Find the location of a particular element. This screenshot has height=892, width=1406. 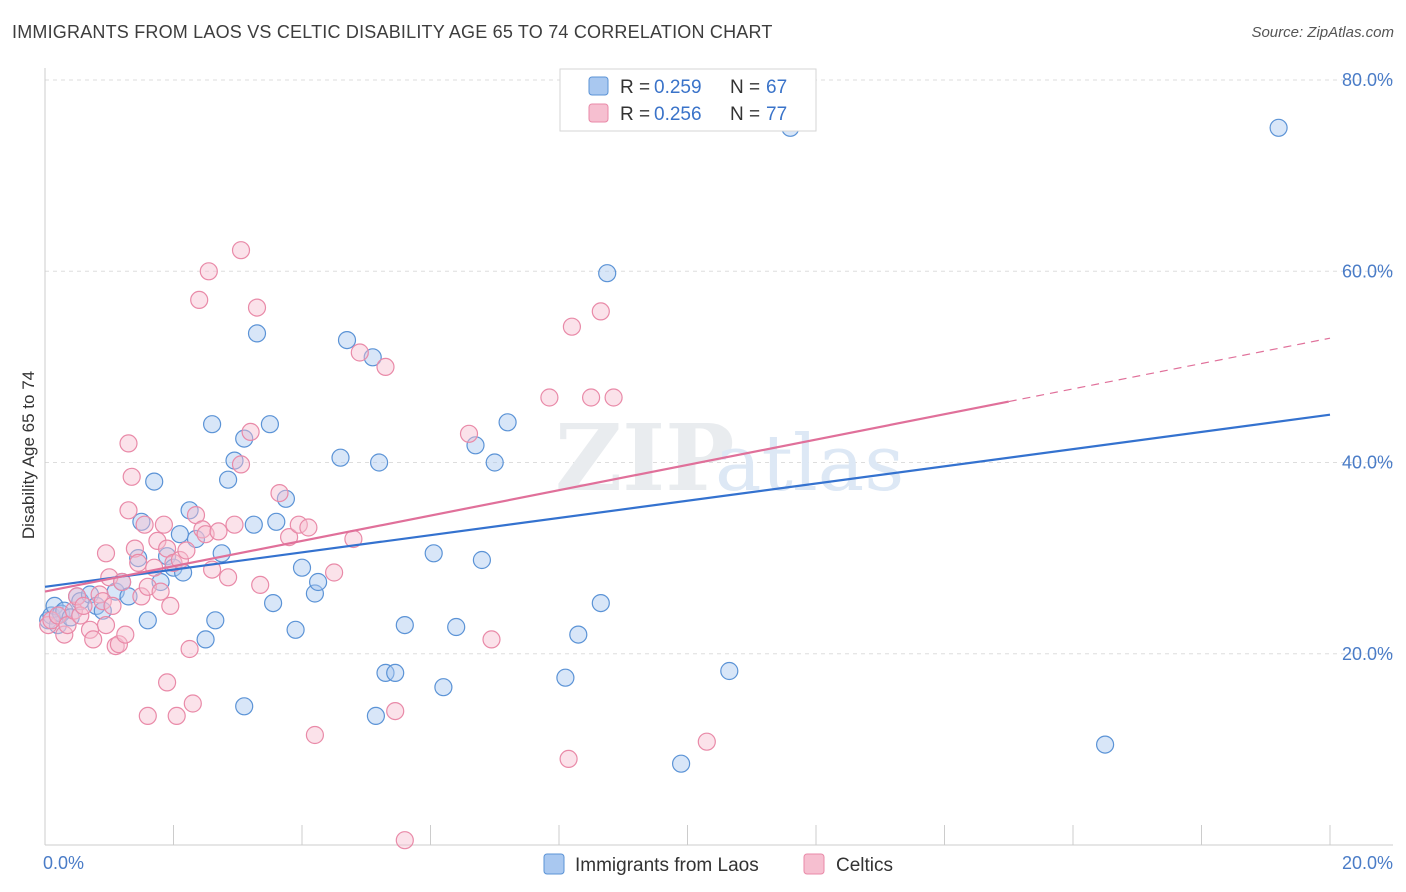

legend-celtics-r-value: 0.256 is located at coordinates (678, 114).